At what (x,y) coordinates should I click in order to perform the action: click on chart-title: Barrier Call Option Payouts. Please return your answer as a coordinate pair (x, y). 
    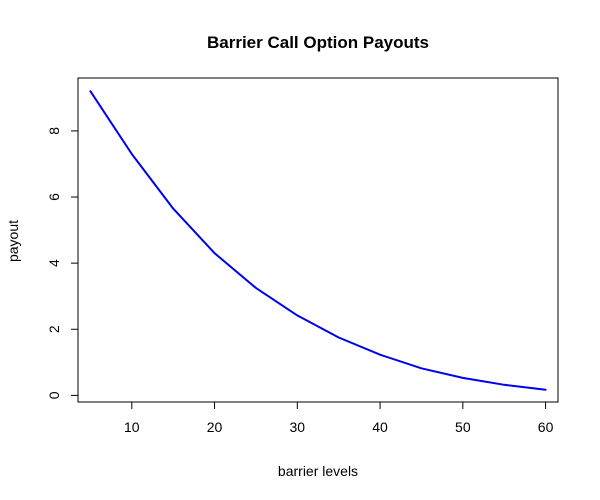
    Looking at the image, I should click on (318, 42).